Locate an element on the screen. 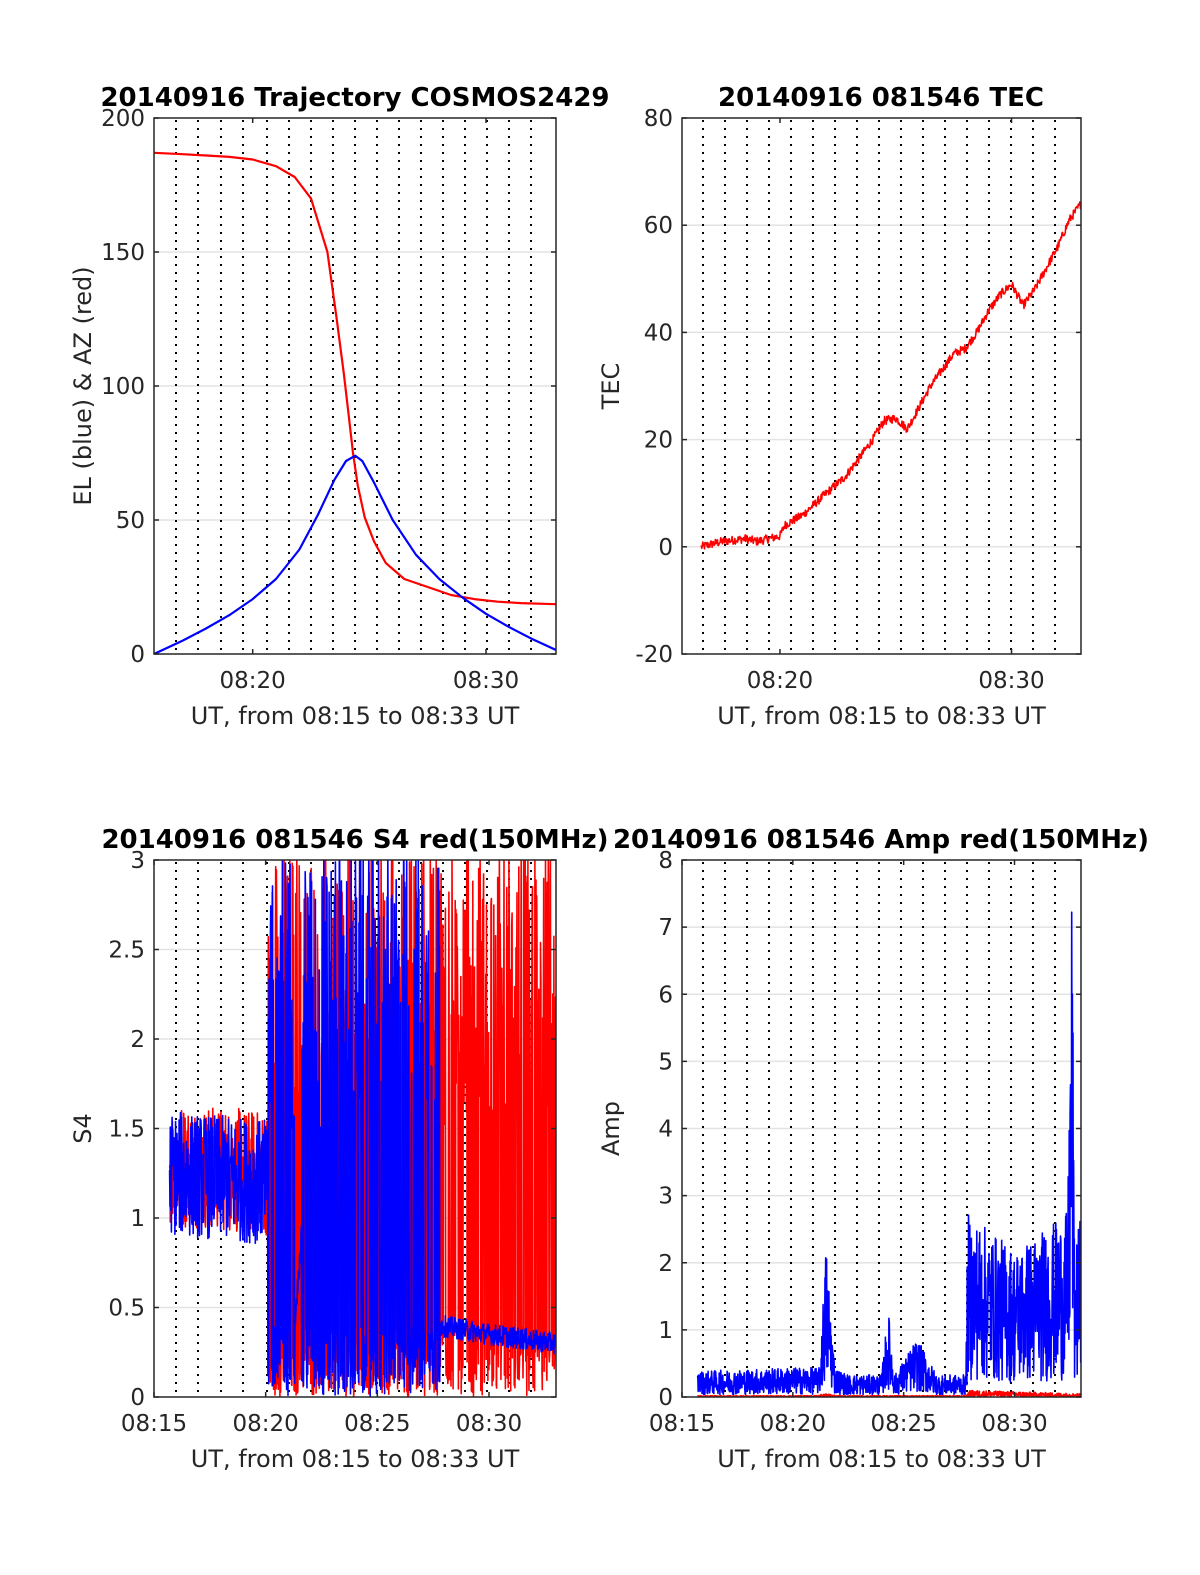 The image size is (1200, 1575). chart-title: 20140916 081546 TEC is located at coordinates (881, 98).